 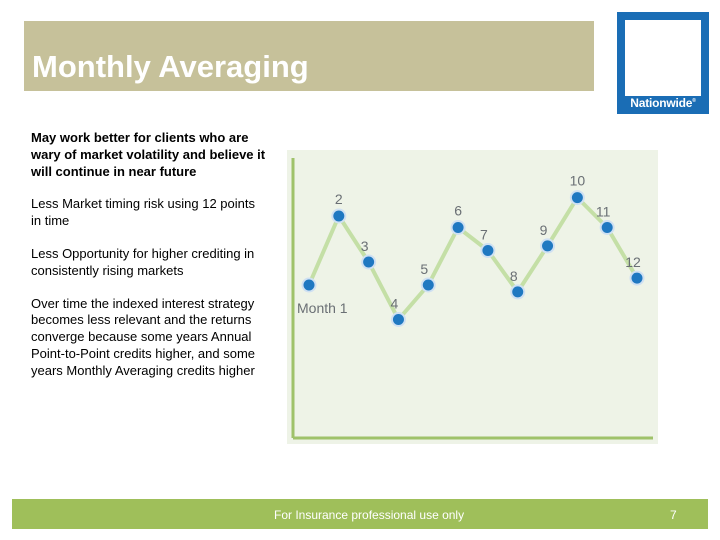 What do you see at coordinates (603, 212) in the screenshot?
I see `point-label: 11` at bounding box center [603, 212].